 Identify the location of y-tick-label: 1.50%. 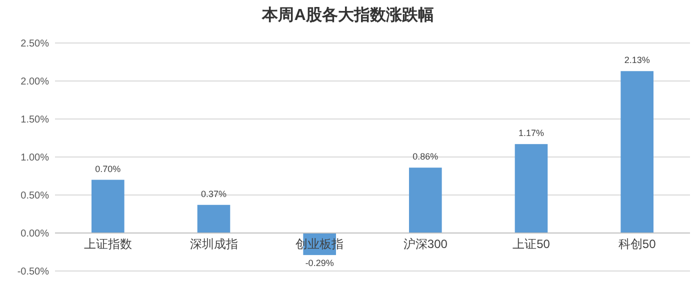
(35, 120).